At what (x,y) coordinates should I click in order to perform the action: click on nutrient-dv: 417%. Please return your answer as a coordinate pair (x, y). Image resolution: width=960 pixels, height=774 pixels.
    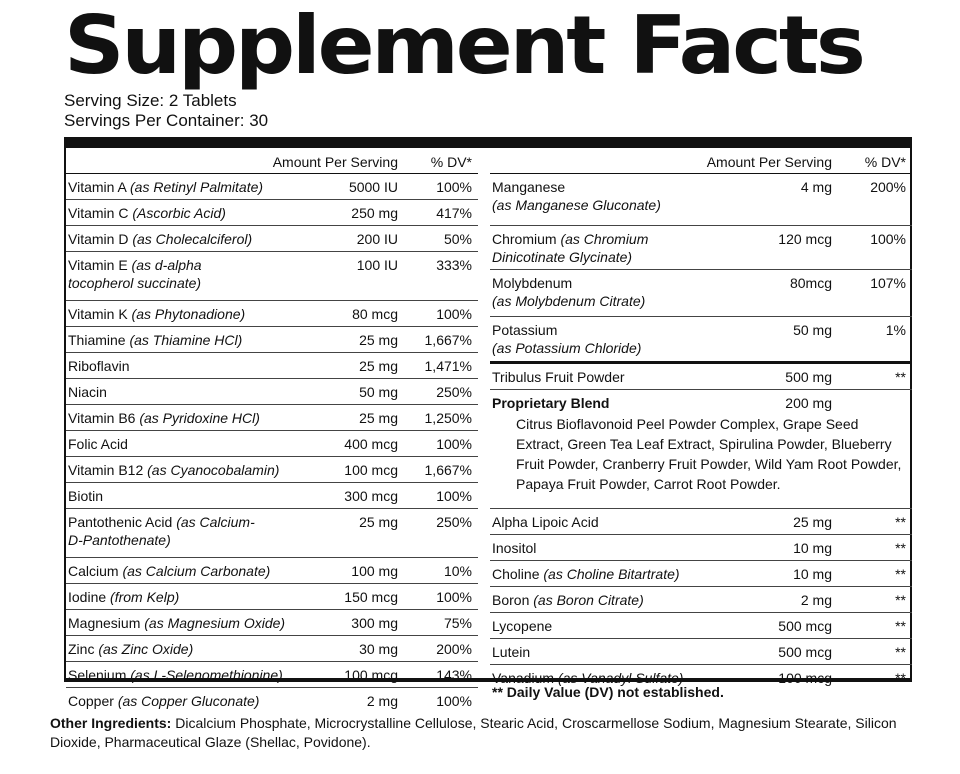
    Looking at the image, I should click on (454, 213).